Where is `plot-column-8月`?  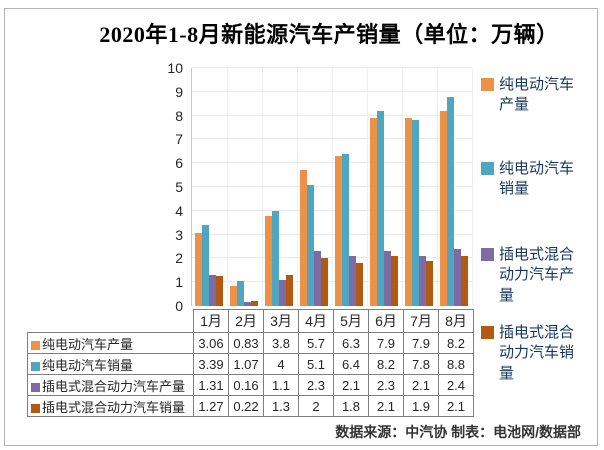 plot-column-8月 is located at coordinates (455, 187).